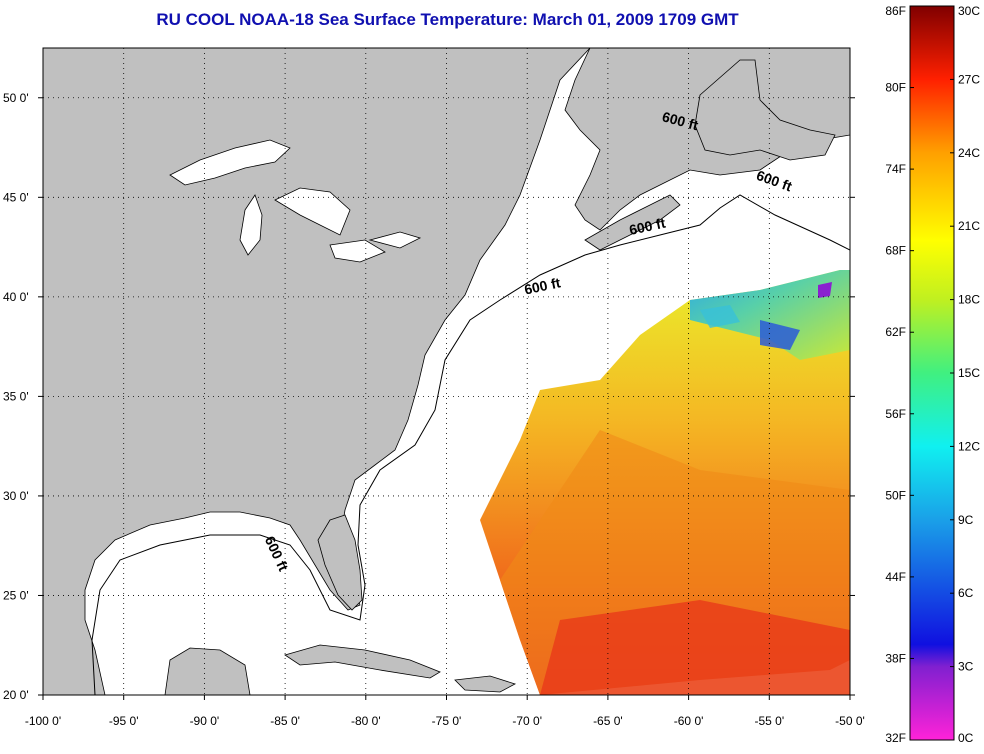 The height and width of the screenshot is (754, 984). What do you see at coordinates (895, 414) in the screenshot?
I see `fahrenheit-tick-label: 56F` at bounding box center [895, 414].